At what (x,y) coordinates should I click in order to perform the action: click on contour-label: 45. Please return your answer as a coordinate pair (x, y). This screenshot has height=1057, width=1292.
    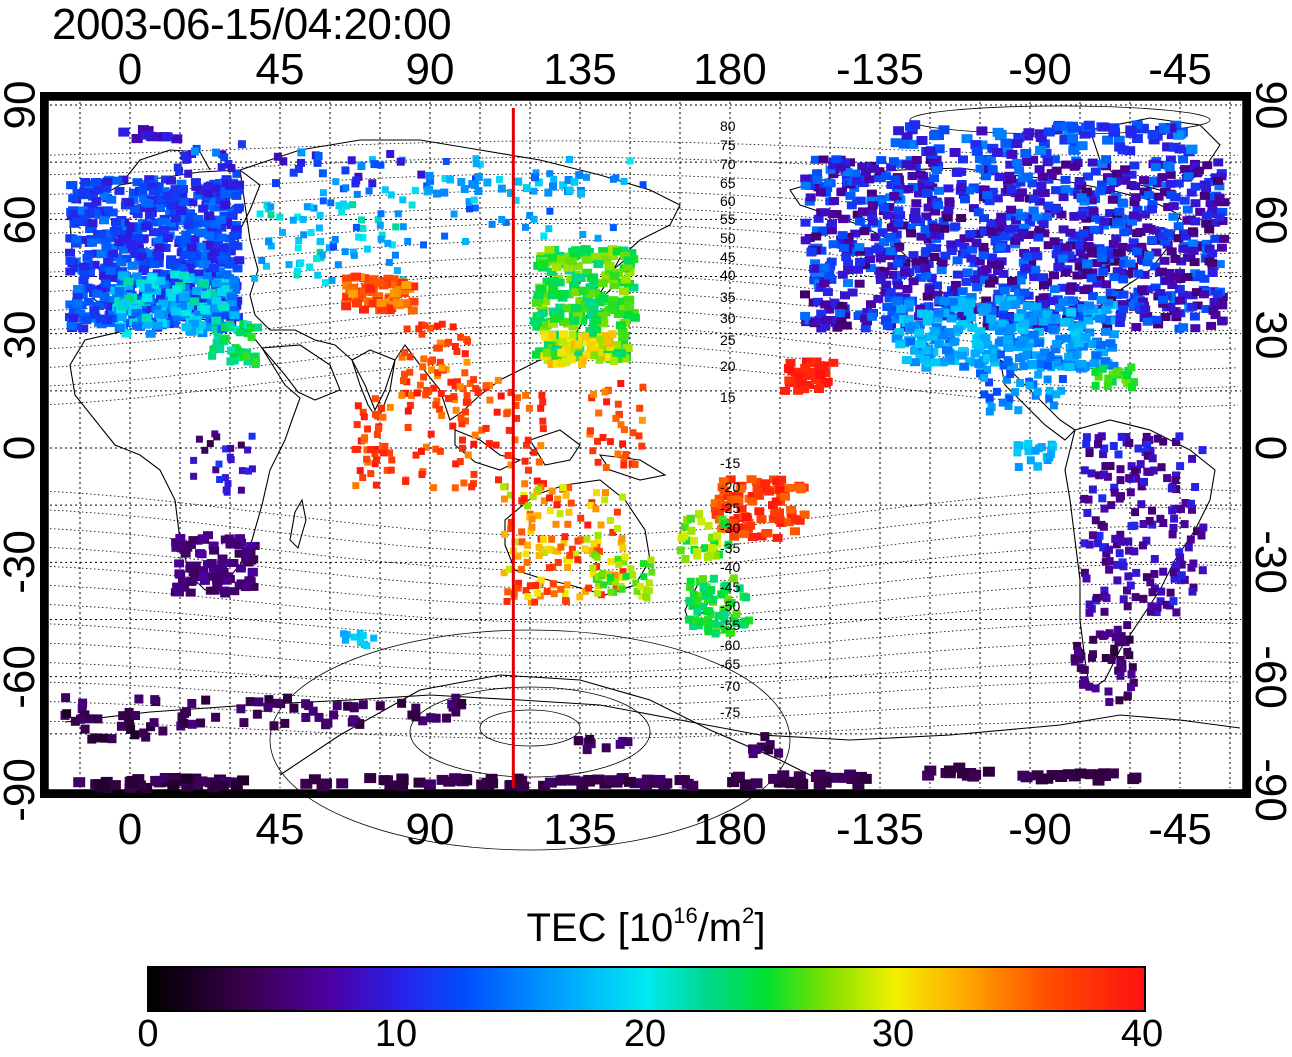
    Looking at the image, I should click on (728, 257).